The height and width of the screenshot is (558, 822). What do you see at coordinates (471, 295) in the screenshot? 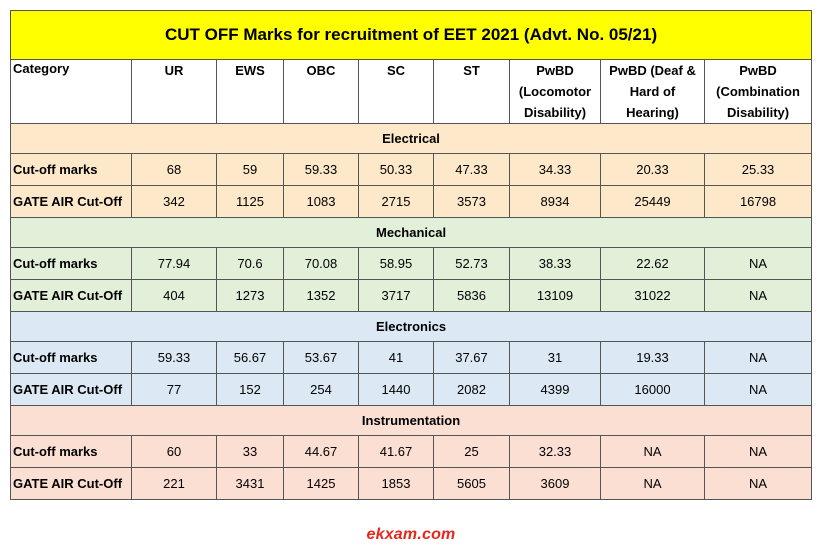
I see `cell: 5836` at bounding box center [471, 295].